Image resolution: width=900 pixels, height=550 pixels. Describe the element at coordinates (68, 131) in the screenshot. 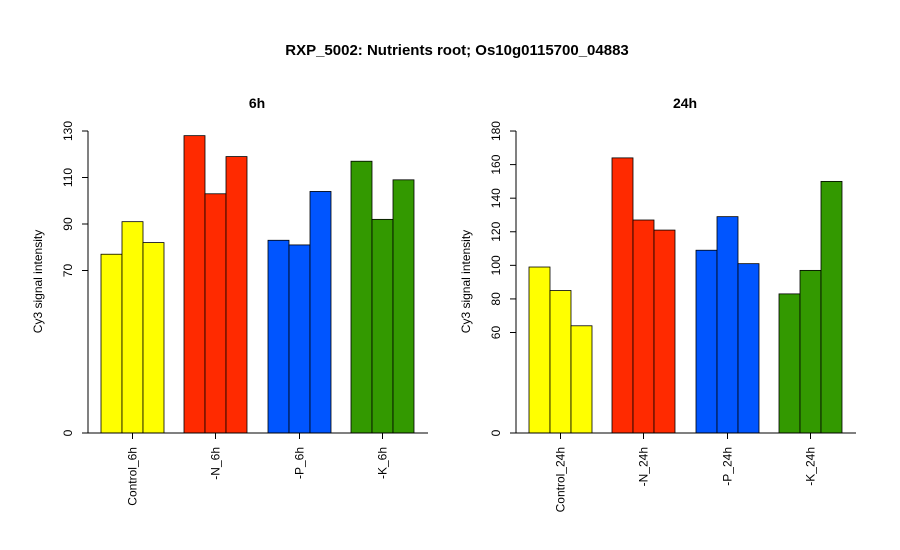

I see `y-tick-label: 130` at that location.